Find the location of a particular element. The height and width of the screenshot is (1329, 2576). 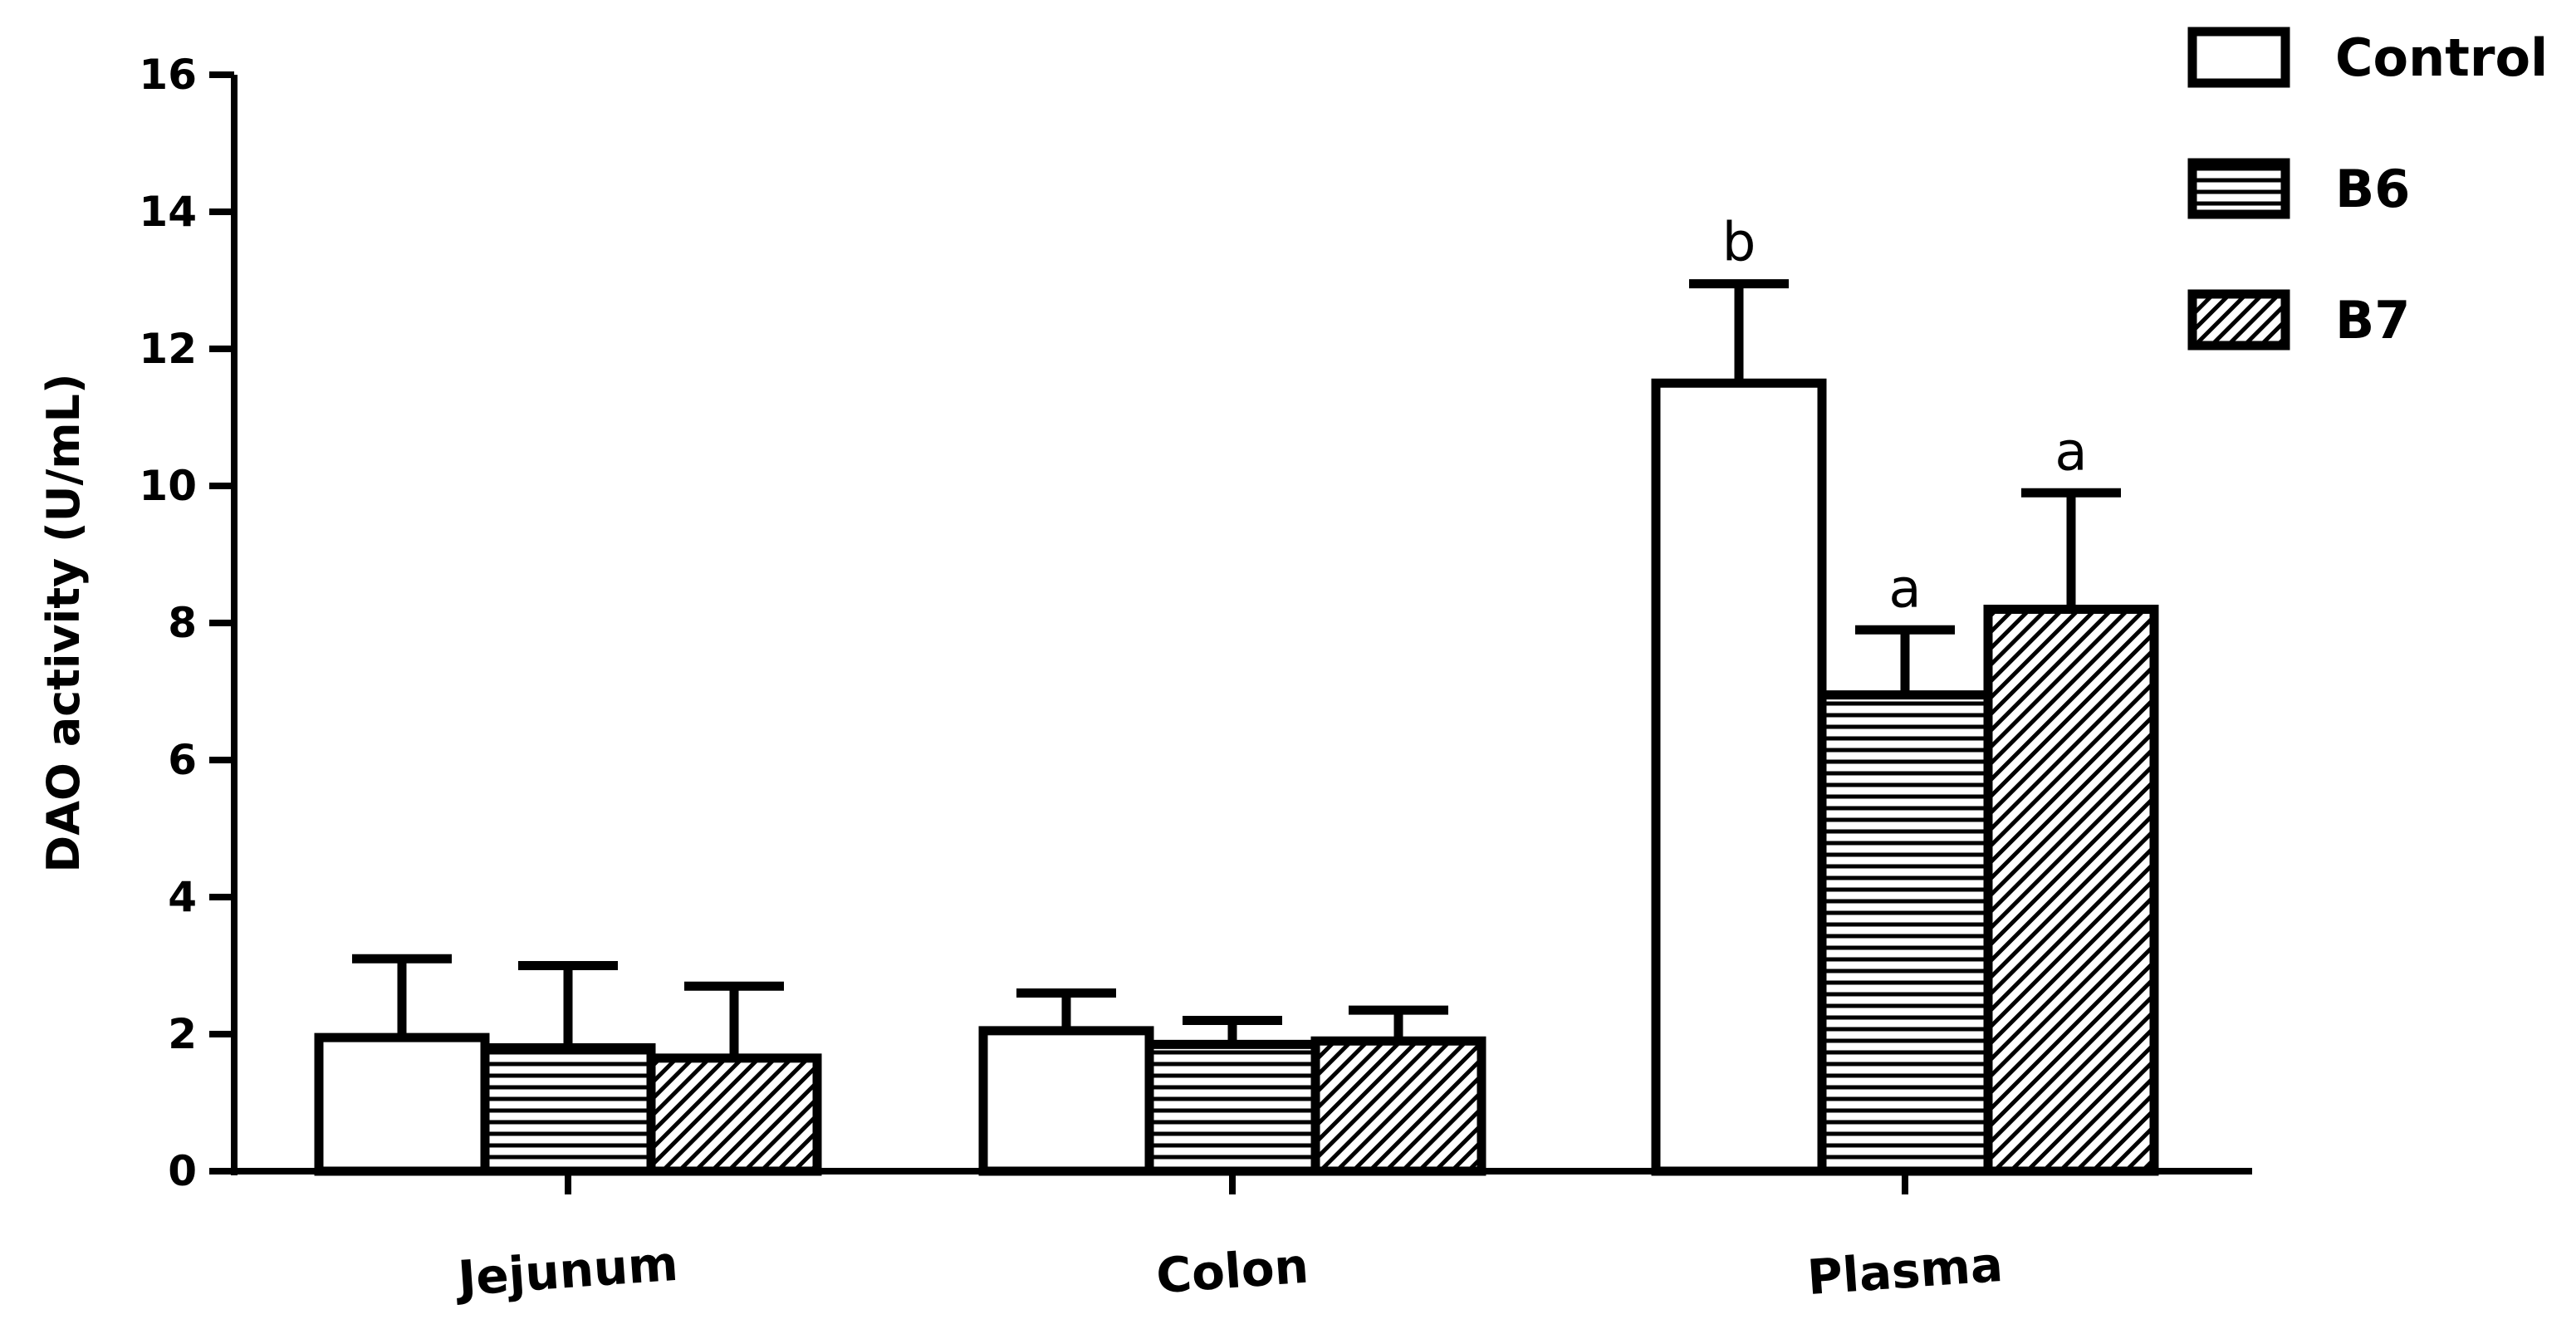

y-tick-label: 6 is located at coordinates (182, 760).